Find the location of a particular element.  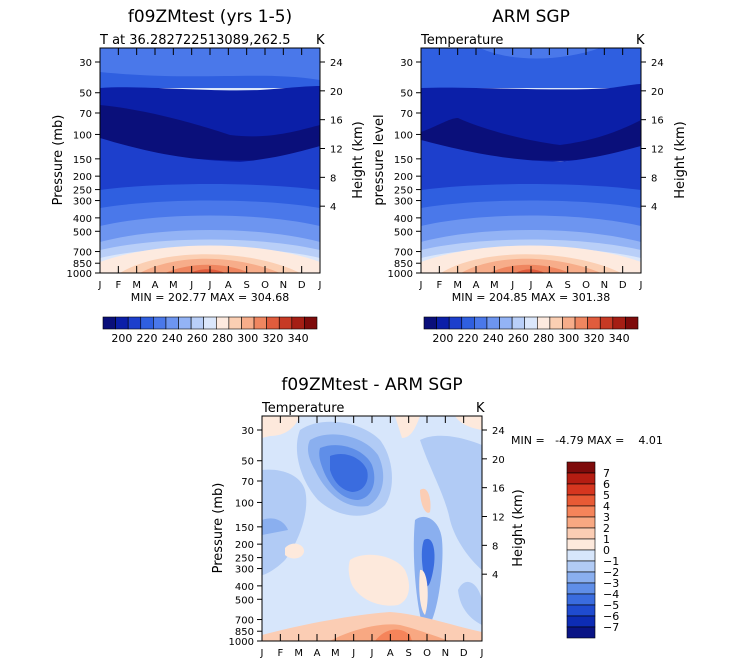

colorbar-label: −5 is located at coordinates (611, 605).